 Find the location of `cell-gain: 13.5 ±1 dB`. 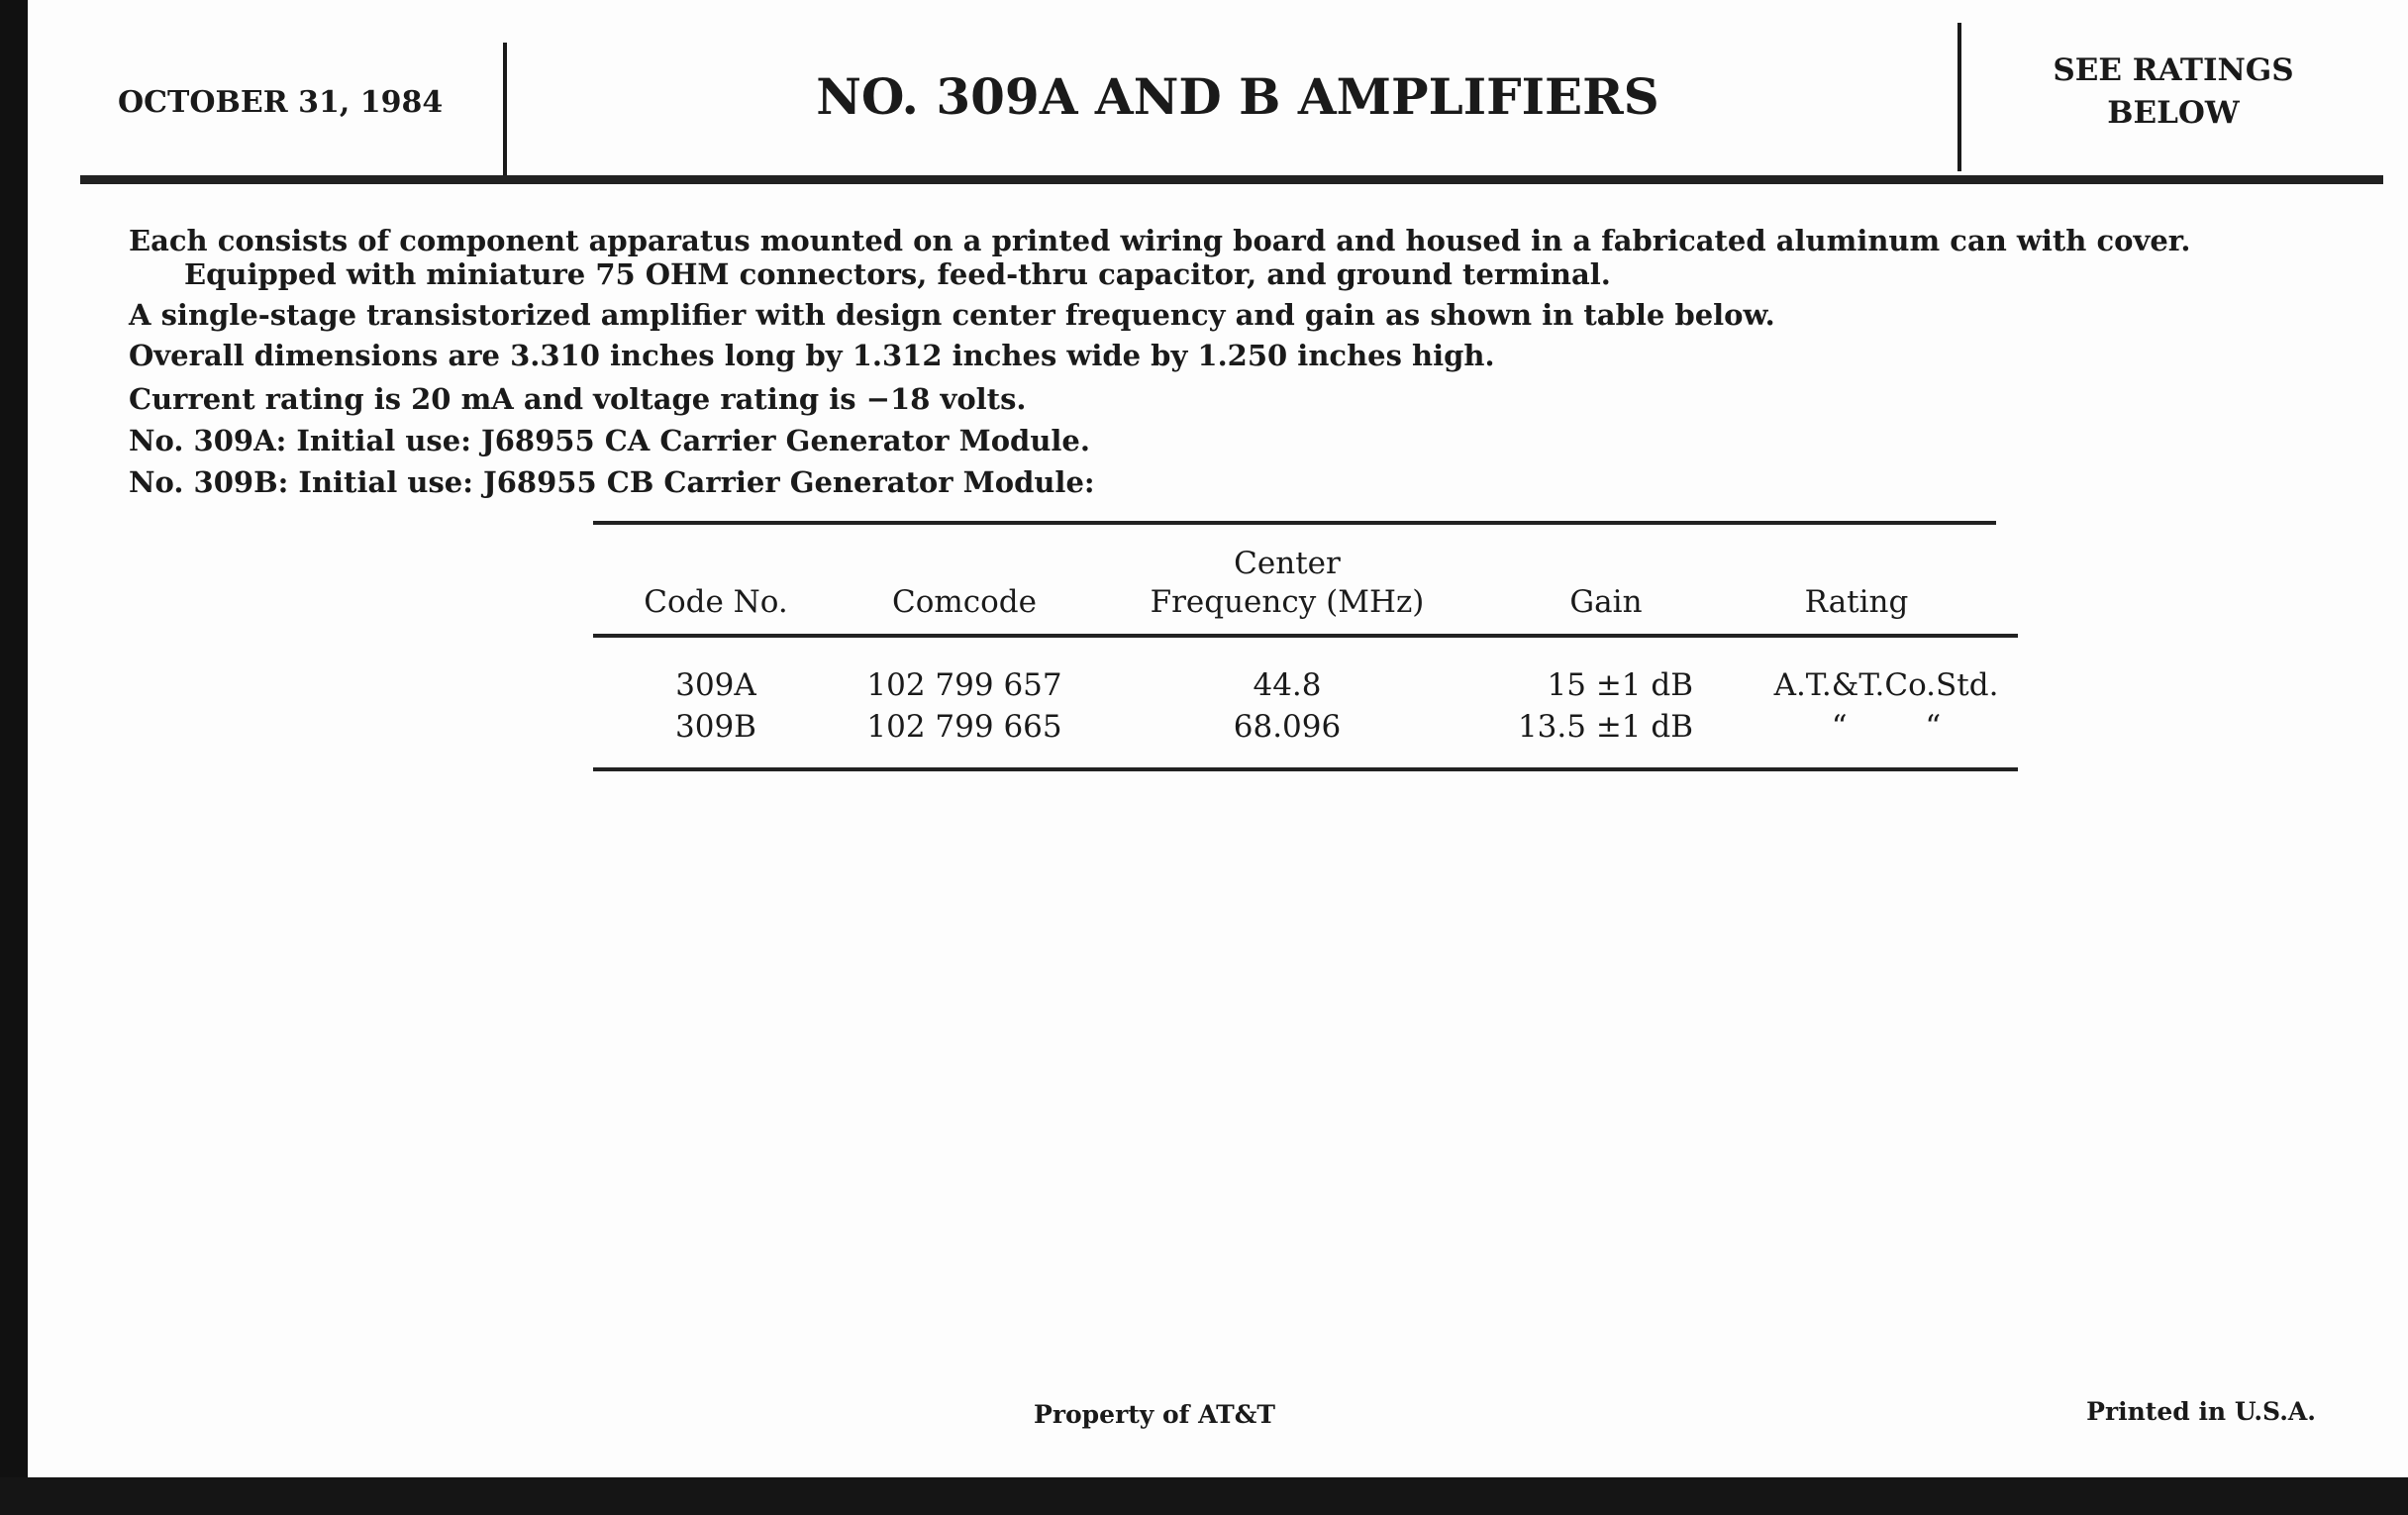

cell-gain: 13.5 ±1 dB is located at coordinates (1605, 727).